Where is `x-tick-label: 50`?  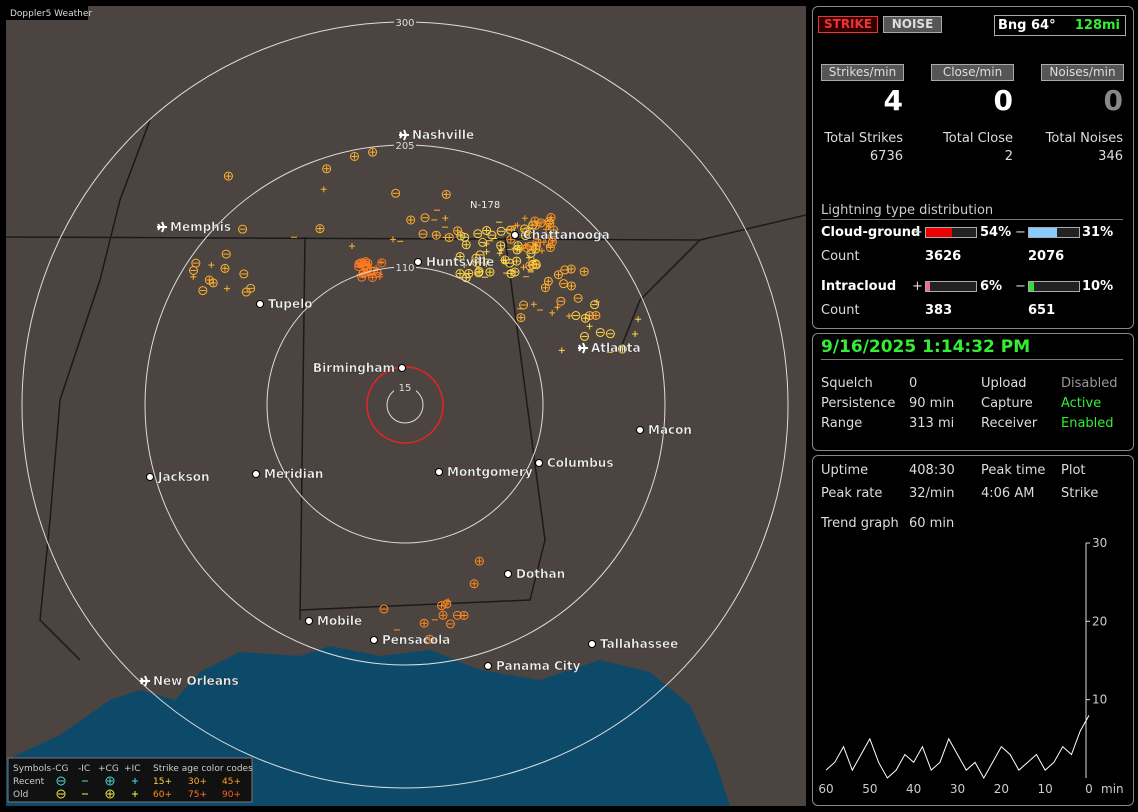 x-tick-label: 50 is located at coordinates (869, 789).